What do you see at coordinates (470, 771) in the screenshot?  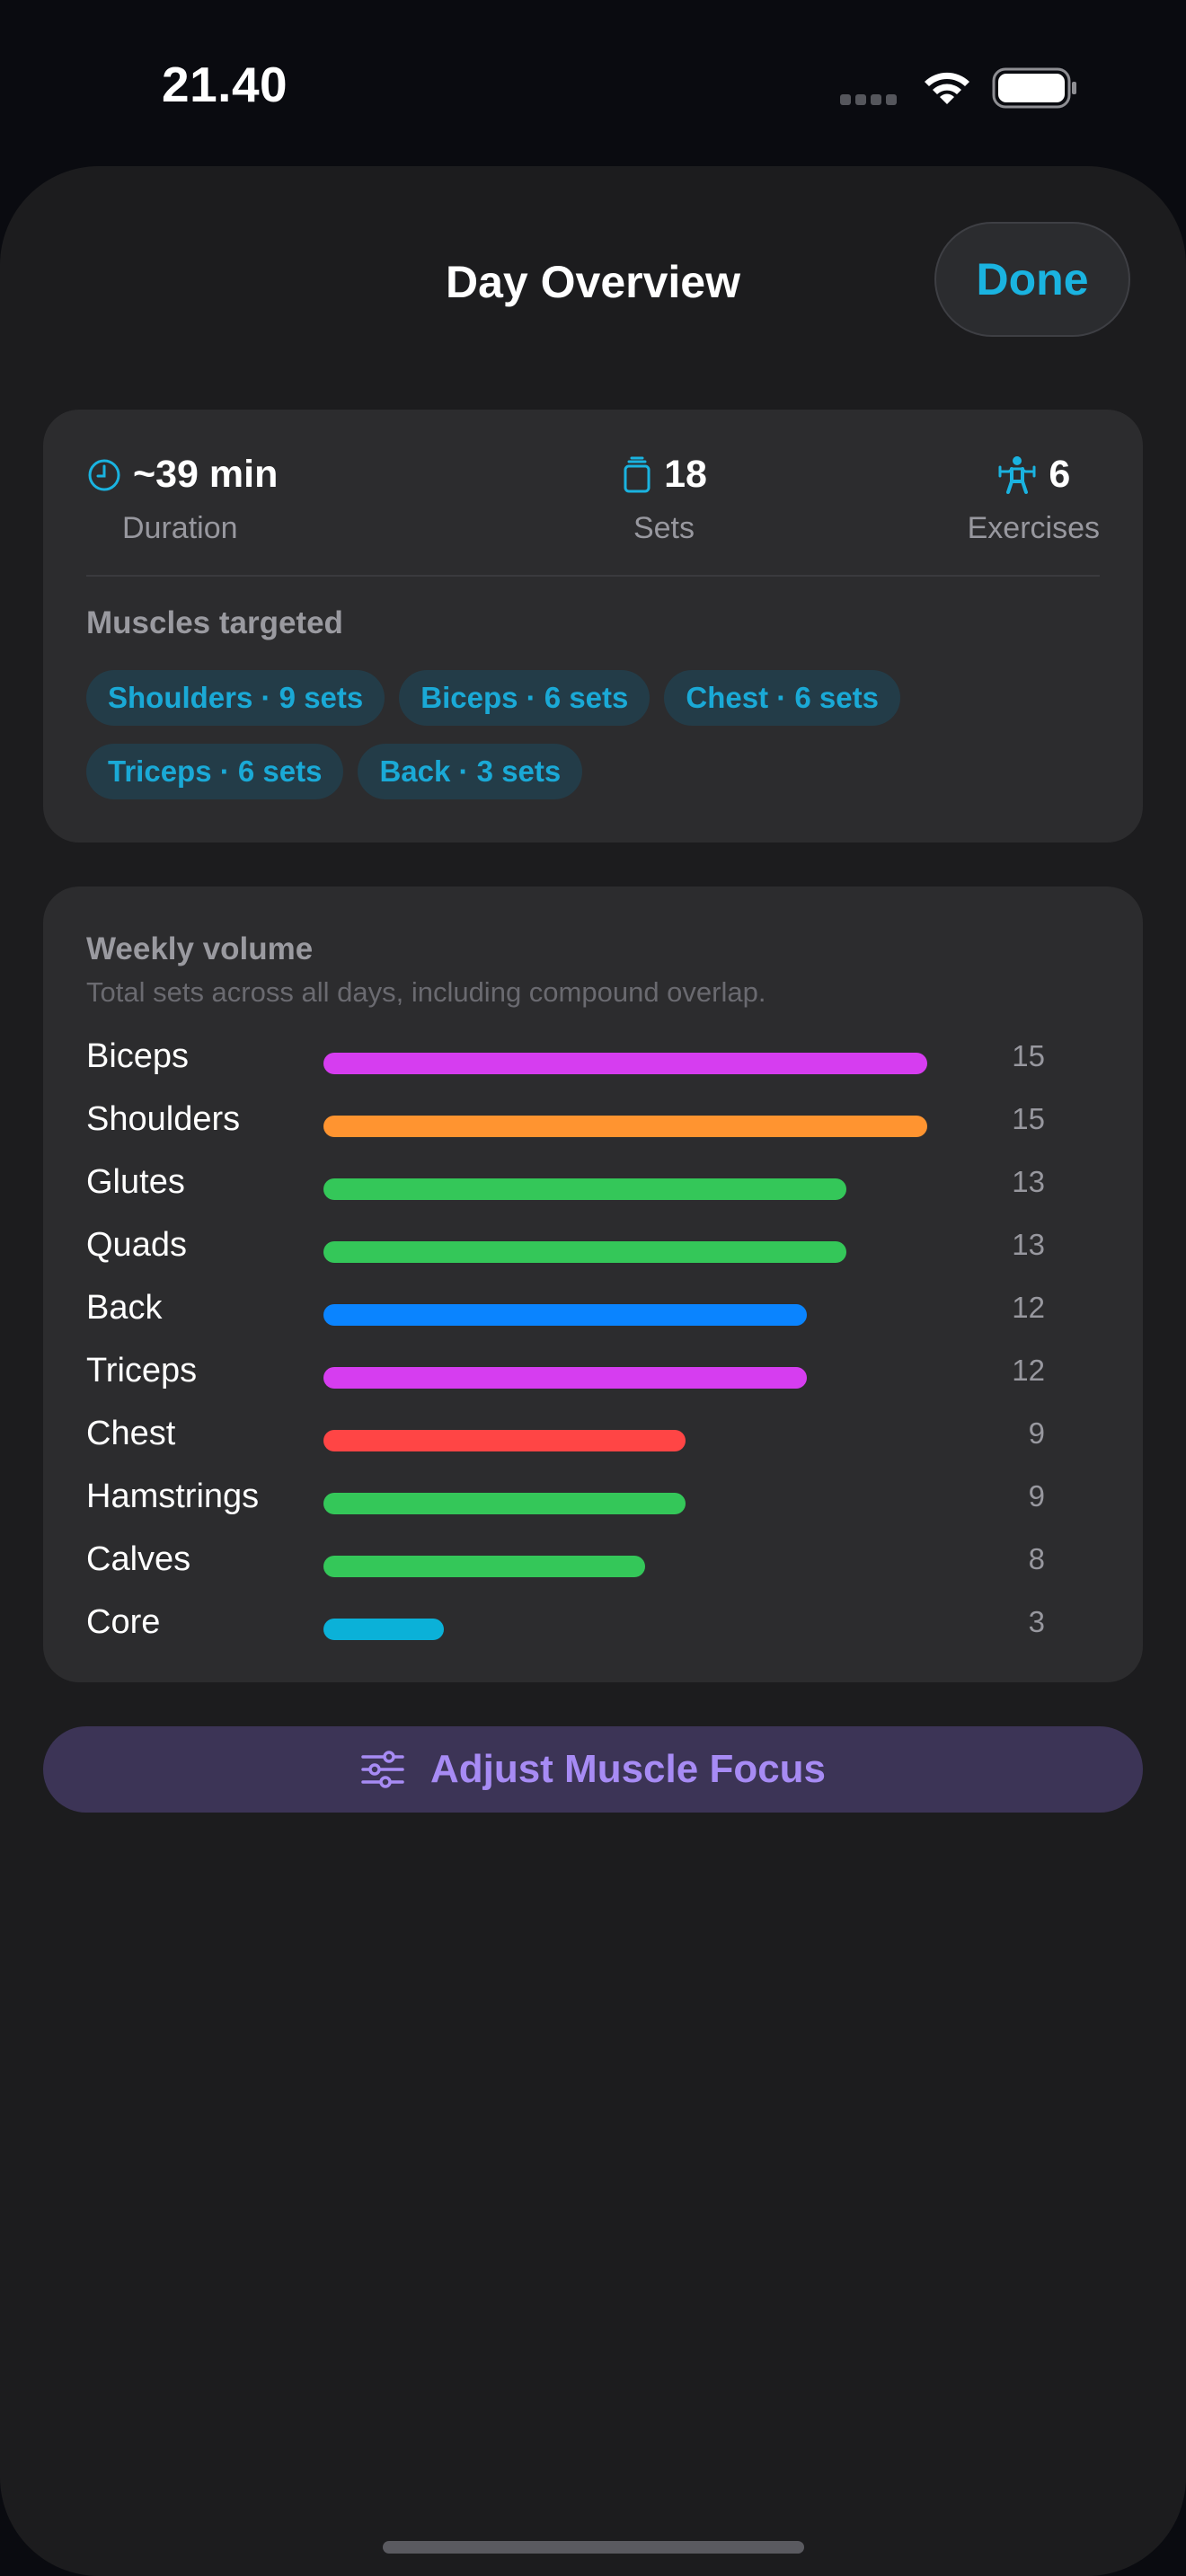 I see `muscle-chip: Back · 3 sets` at bounding box center [470, 771].